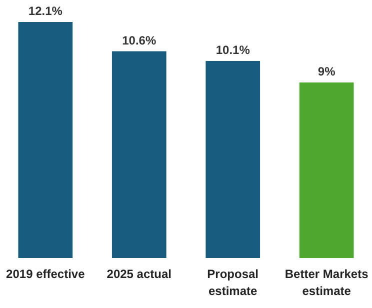 The width and height of the screenshot is (372, 308). What do you see at coordinates (139, 274) in the screenshot?
I see `x-tick-label: 2025 actual` at bounding box center [139, 274].